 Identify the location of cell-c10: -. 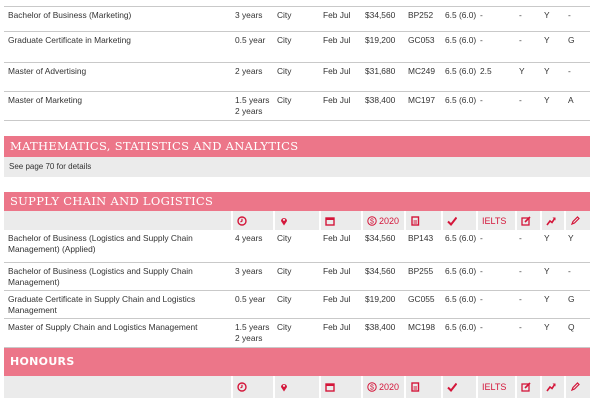
(569, 271).